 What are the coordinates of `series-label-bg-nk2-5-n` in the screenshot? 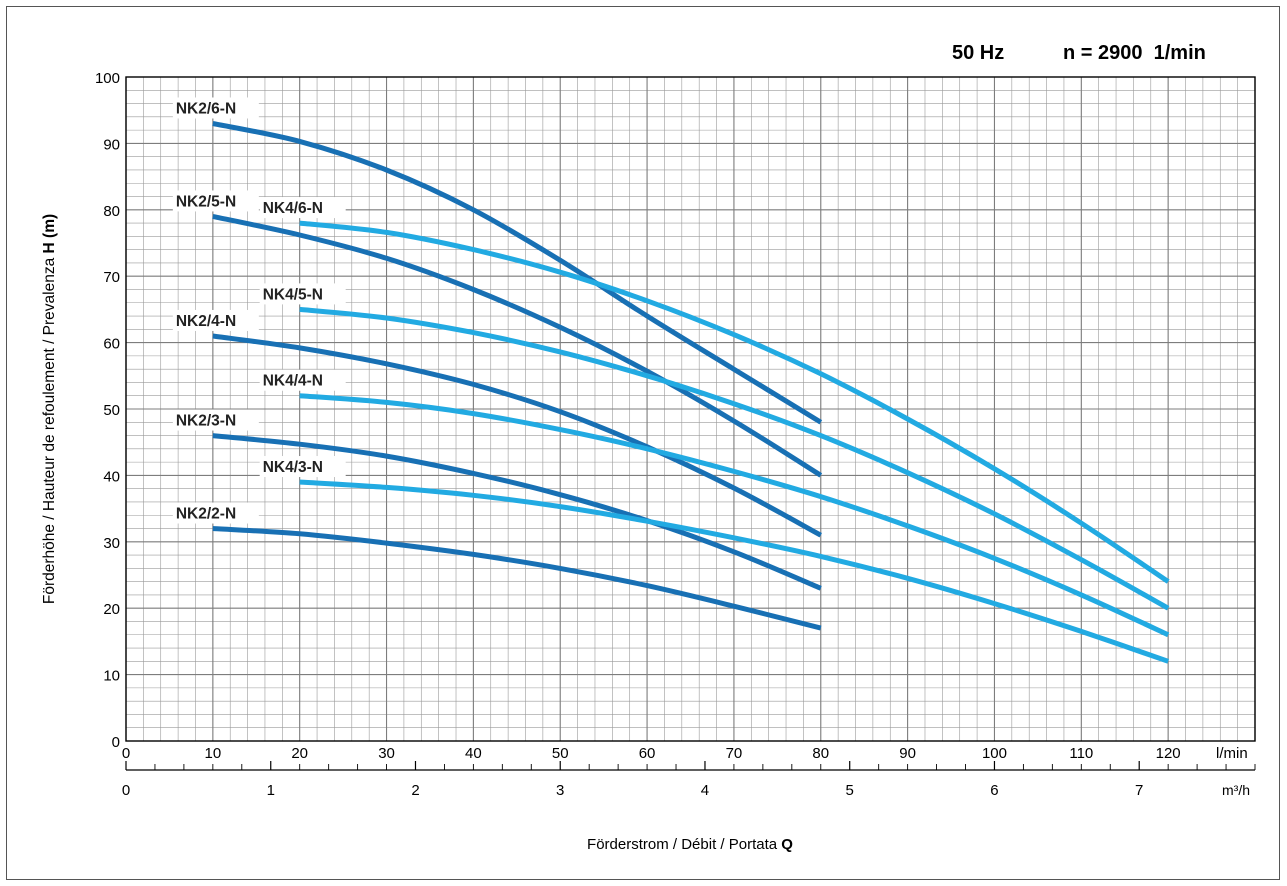 It's located at (215, 201).